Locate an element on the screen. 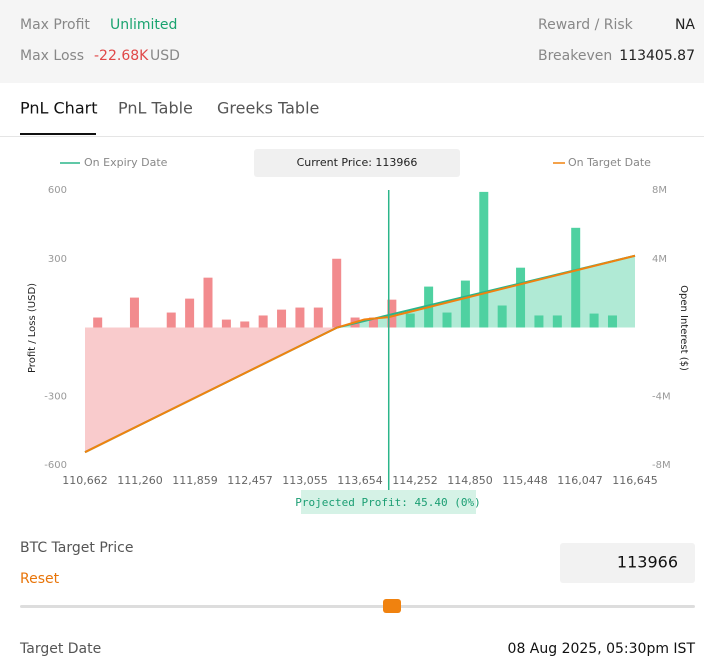 This screenshot has width=704, height=671. loss-area is located at coordinates (360, 390).